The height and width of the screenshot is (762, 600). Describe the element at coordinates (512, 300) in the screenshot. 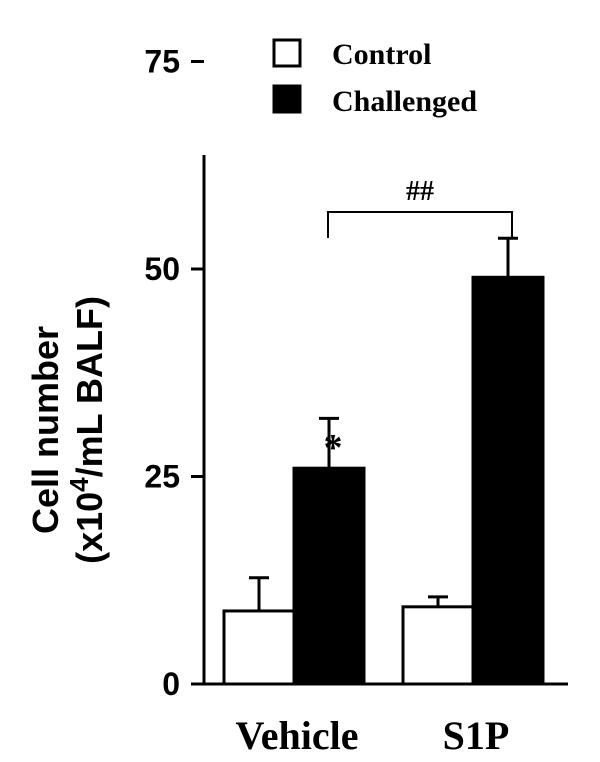

I see `annotation-s1p-challenged: ***` at that location.